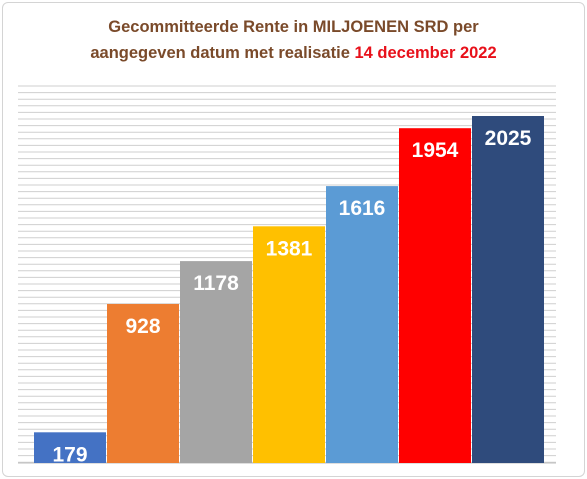 This screenshot has height=479, width=587. I want to click on data-label-6: 1954, so click(435, 150).